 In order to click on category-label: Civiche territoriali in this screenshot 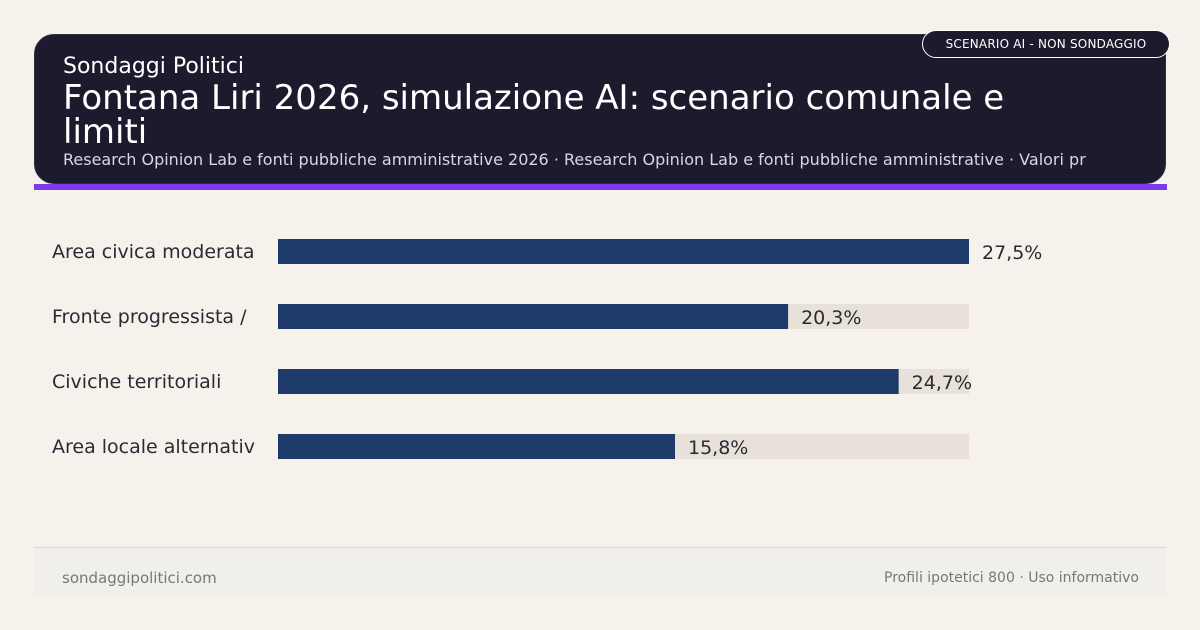, I will do `click(136, 382)`.